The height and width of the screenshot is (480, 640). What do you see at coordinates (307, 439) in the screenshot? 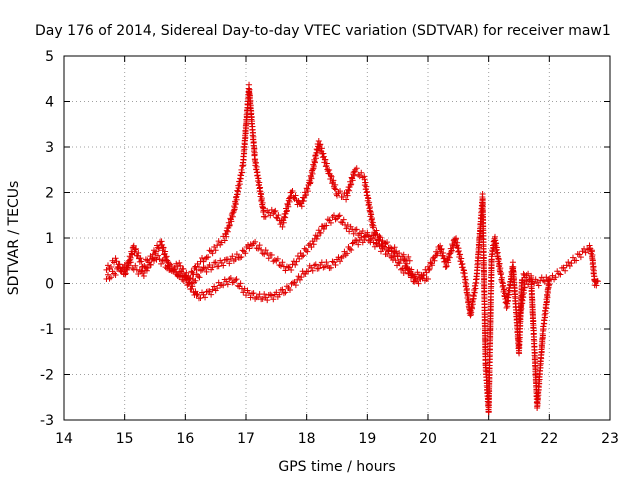
I see `x-tick-label: 18` at bounding box center [307, 439].